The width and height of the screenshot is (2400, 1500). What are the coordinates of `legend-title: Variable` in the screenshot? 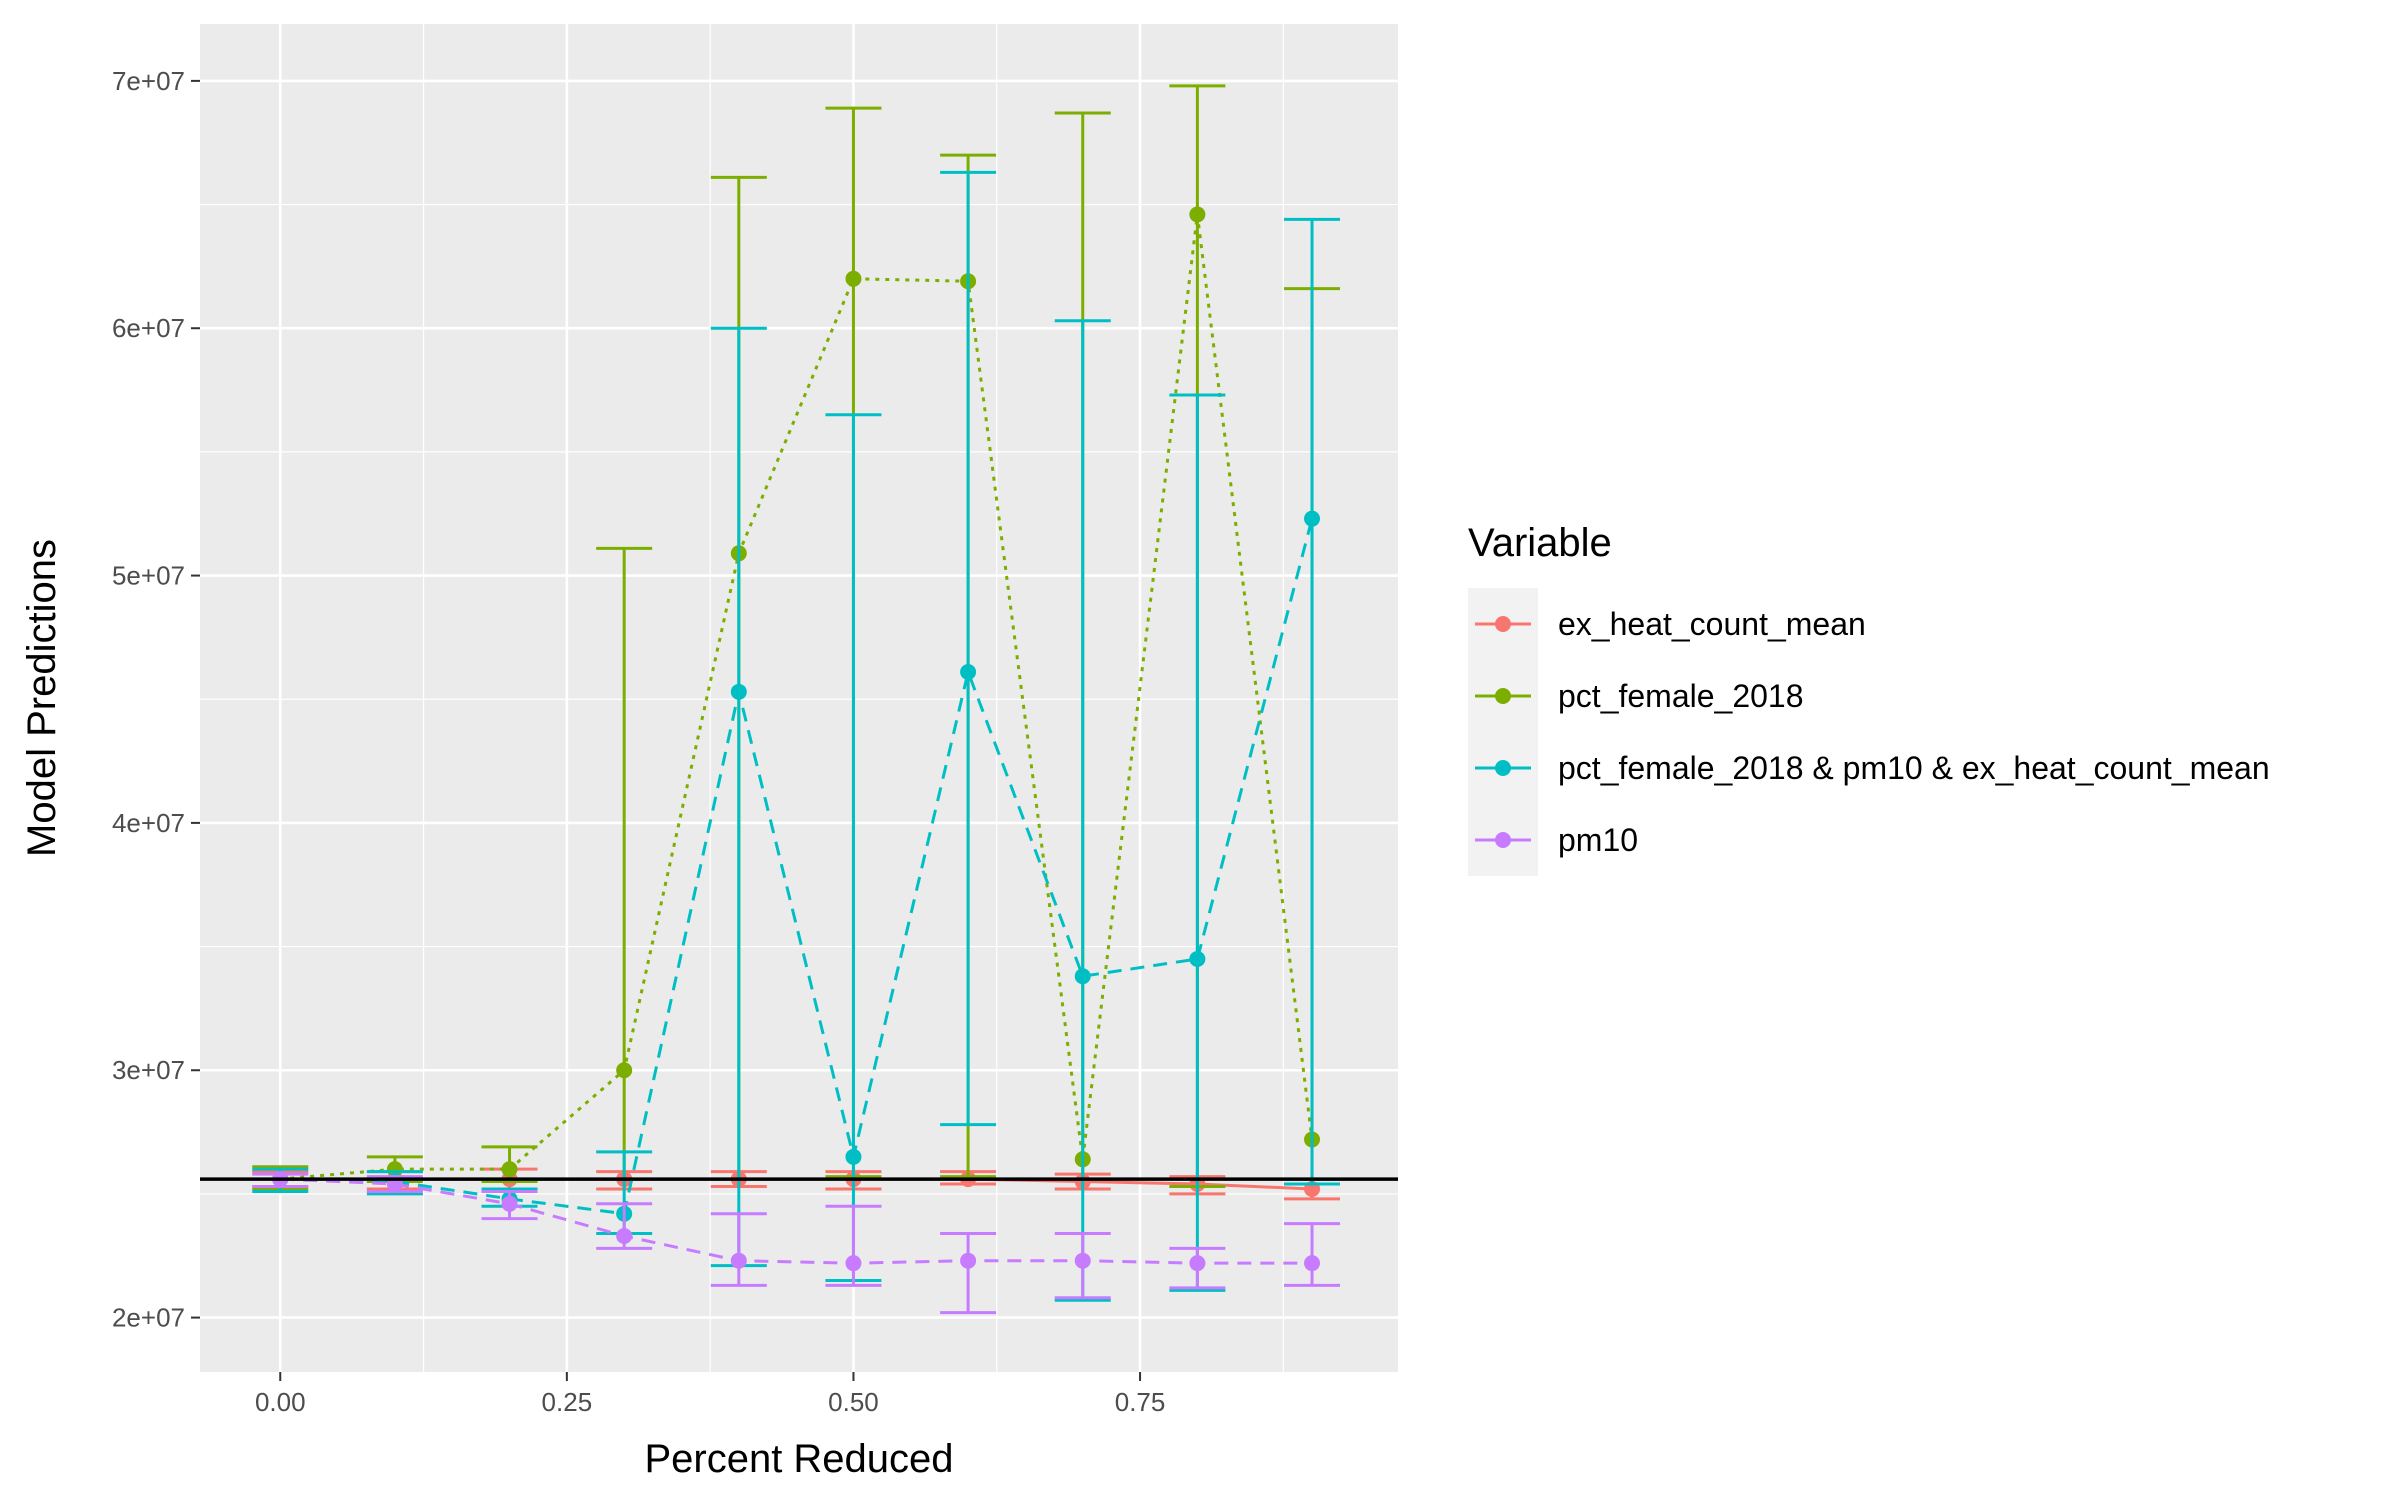 It's located at (1540, 543).